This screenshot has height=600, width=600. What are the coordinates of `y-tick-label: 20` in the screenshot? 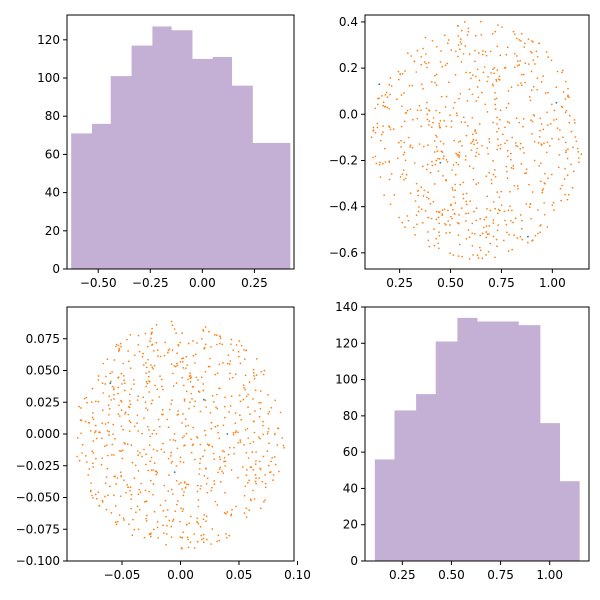 It's located at (350, 525).